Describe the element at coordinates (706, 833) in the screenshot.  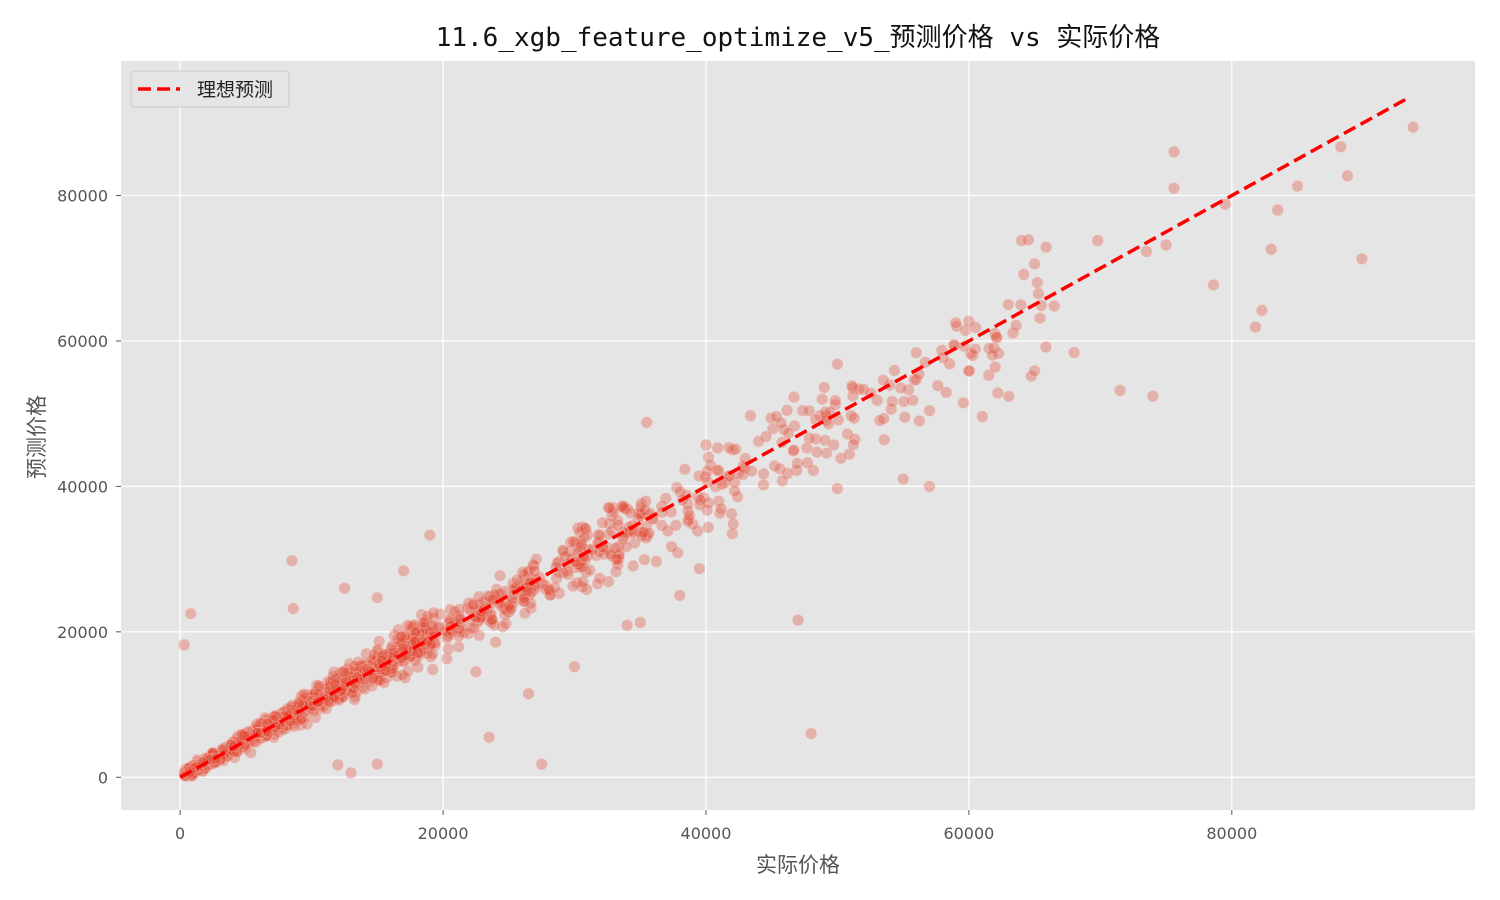
I see `x-tick-label: 40000` at that location.